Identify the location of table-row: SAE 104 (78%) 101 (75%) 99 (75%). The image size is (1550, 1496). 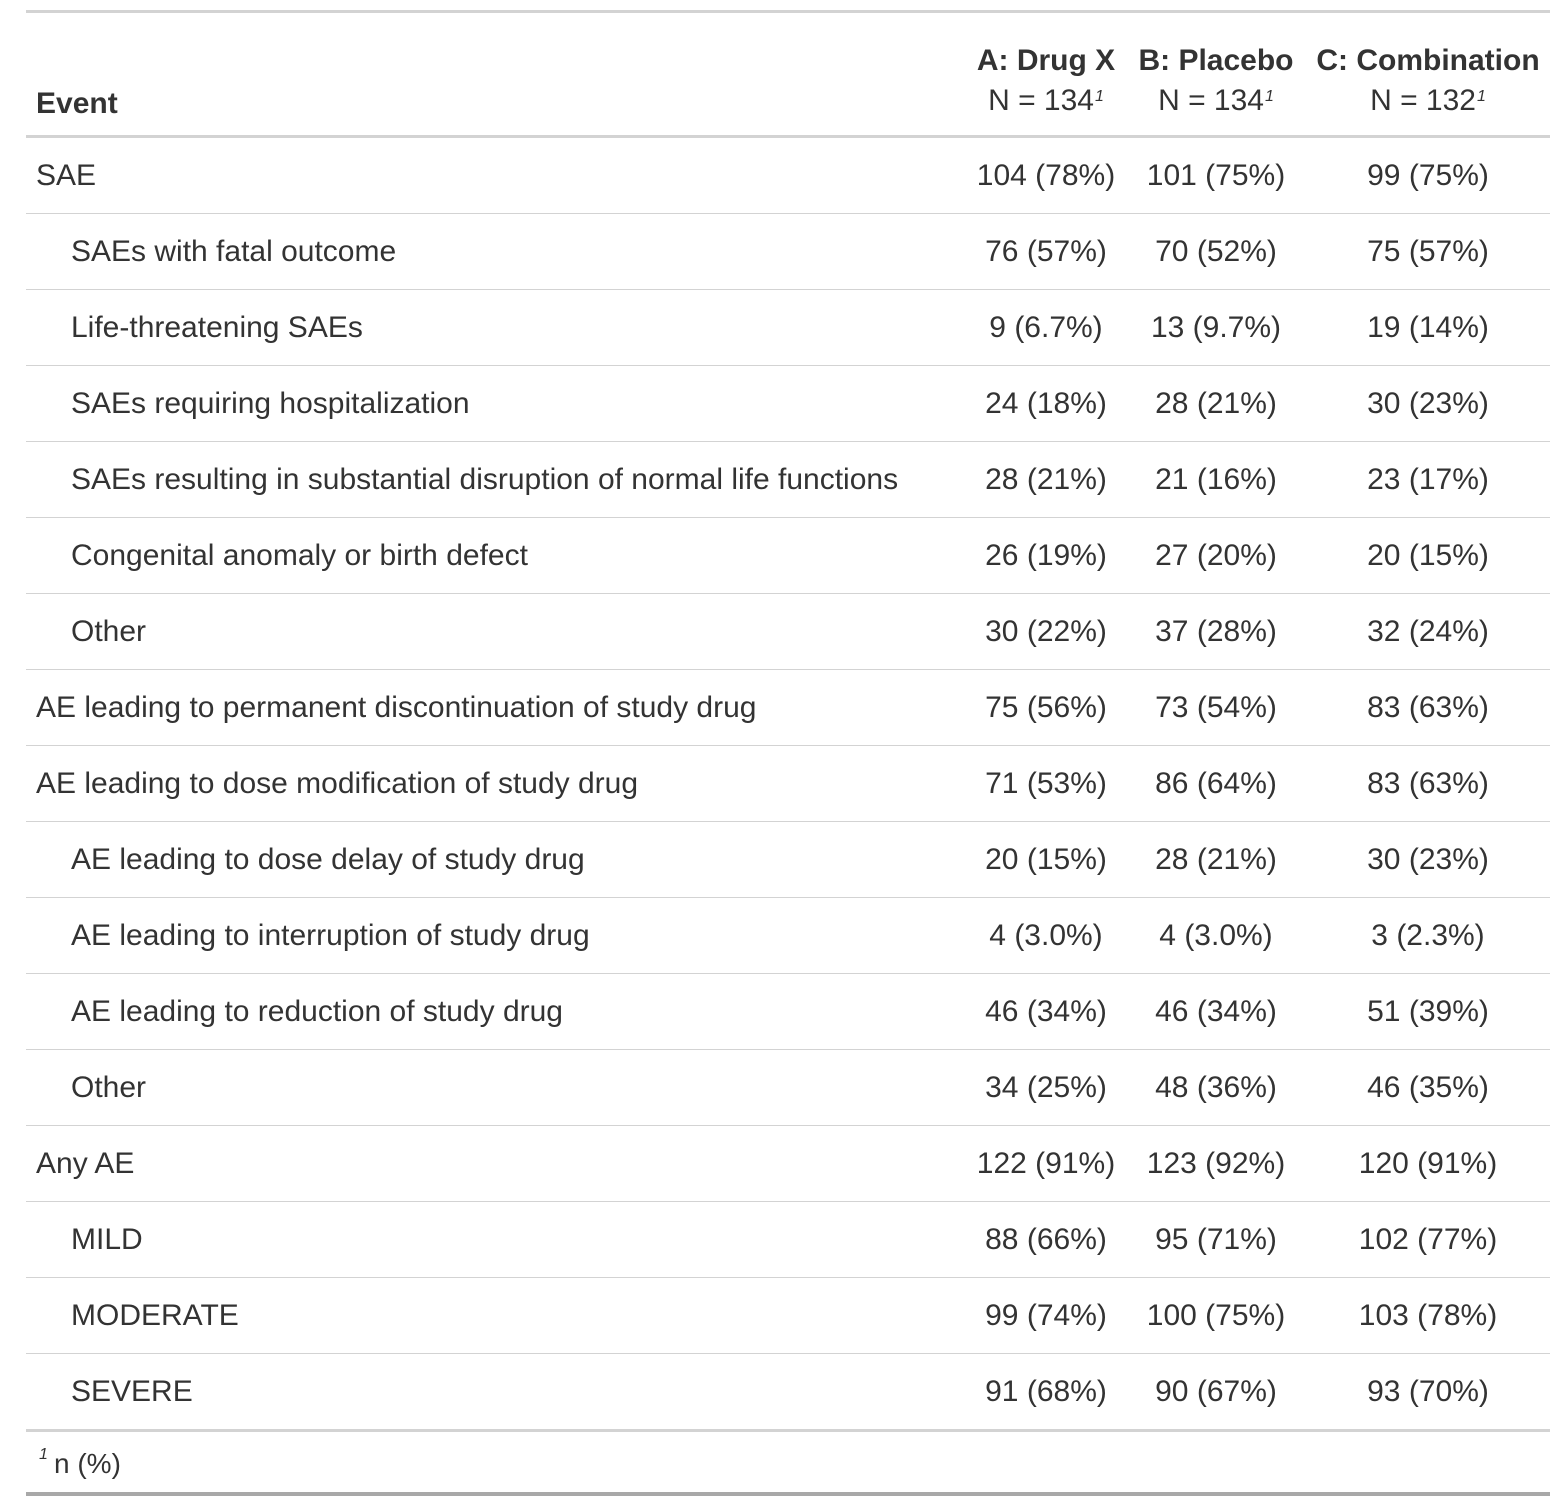
(788, 175).